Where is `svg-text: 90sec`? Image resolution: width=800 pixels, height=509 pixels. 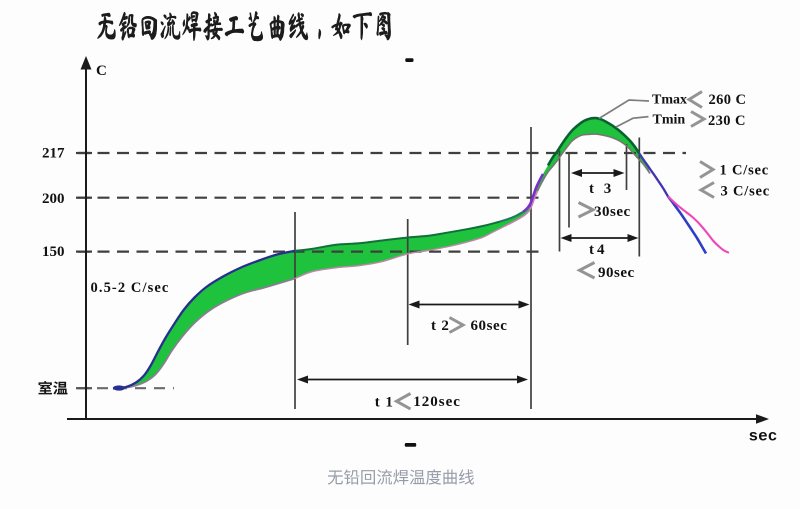 svg-text: 90sec is located at coordinates (616, 273).